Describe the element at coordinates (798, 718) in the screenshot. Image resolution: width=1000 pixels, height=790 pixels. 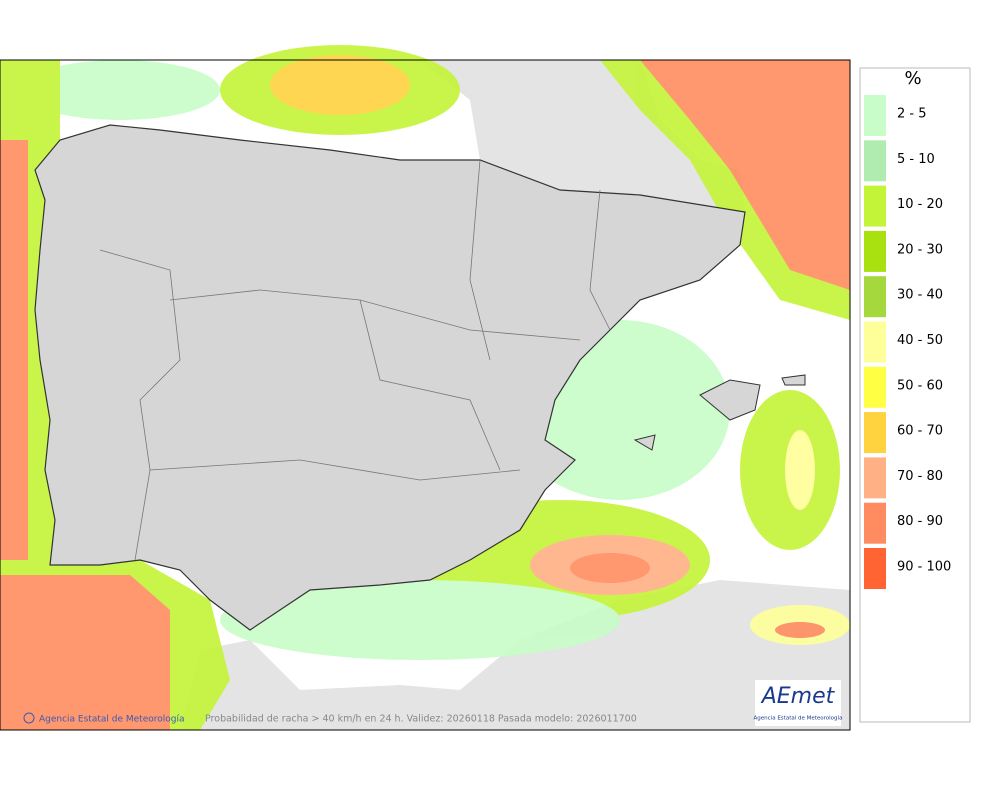
I see `logo-subtitle: Agencia Estatal de Meteorología` at that location.